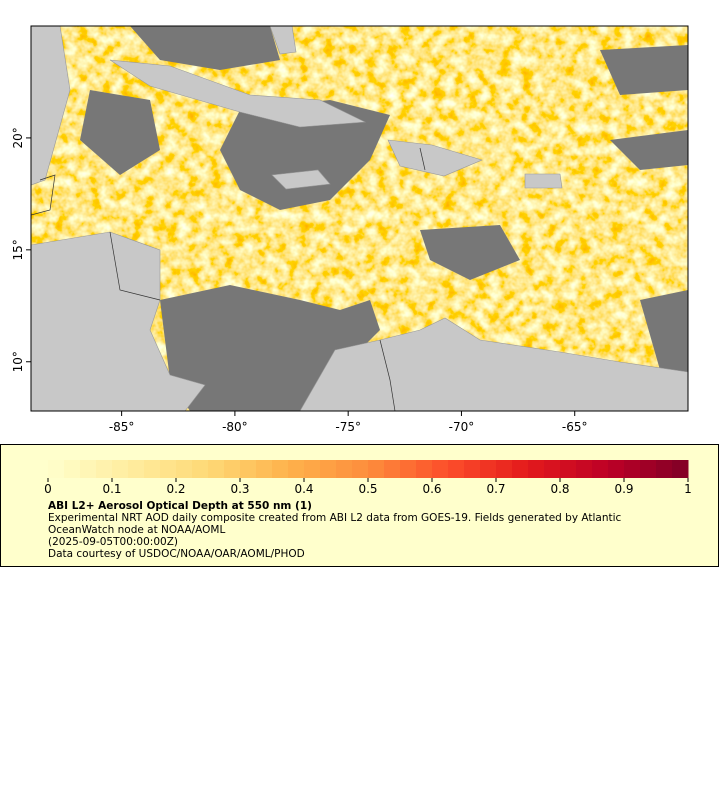  I want to click on y-tick-label: 15°, so click(18, 249).